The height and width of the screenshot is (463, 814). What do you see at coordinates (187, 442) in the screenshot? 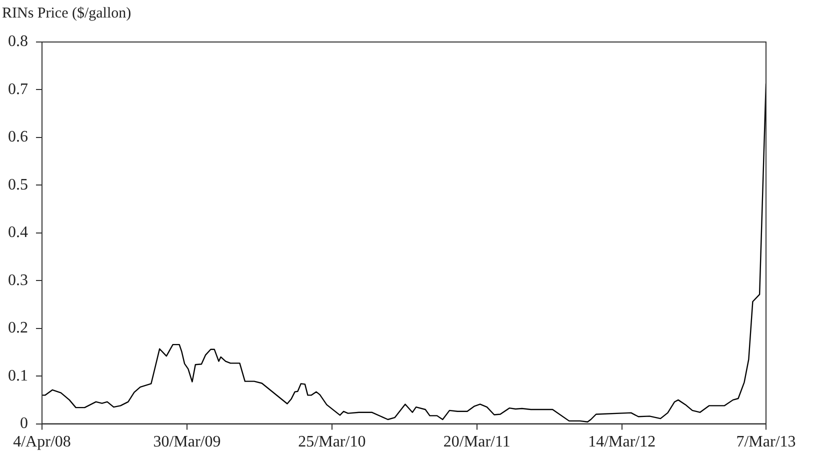
I see `x-tick-label: 30/Mar/09` at bounding box center [187, 442].